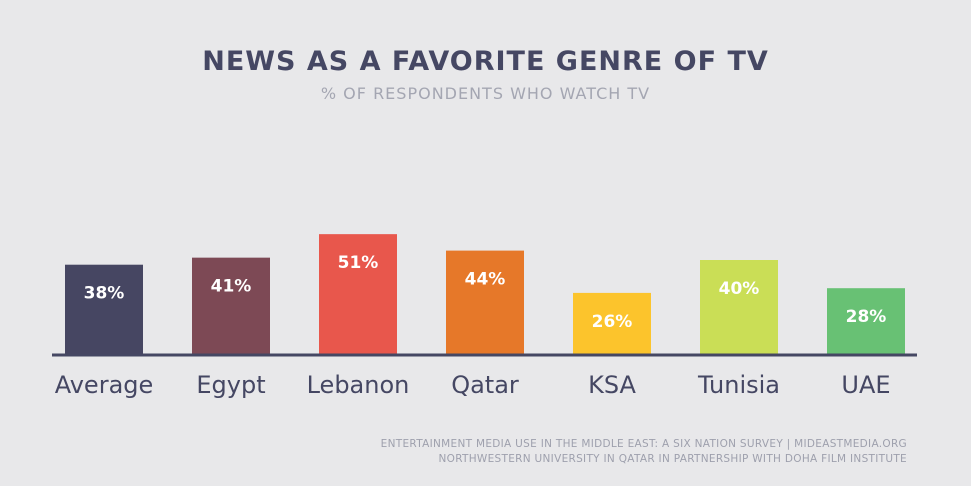  I want to click on category-label-egypt: Egypt, so click(230, 385).